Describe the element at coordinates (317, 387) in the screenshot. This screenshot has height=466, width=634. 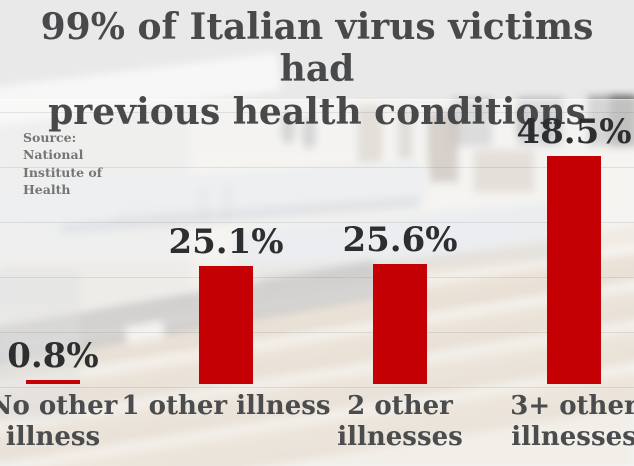
I see `baseline-gridline` at that location.